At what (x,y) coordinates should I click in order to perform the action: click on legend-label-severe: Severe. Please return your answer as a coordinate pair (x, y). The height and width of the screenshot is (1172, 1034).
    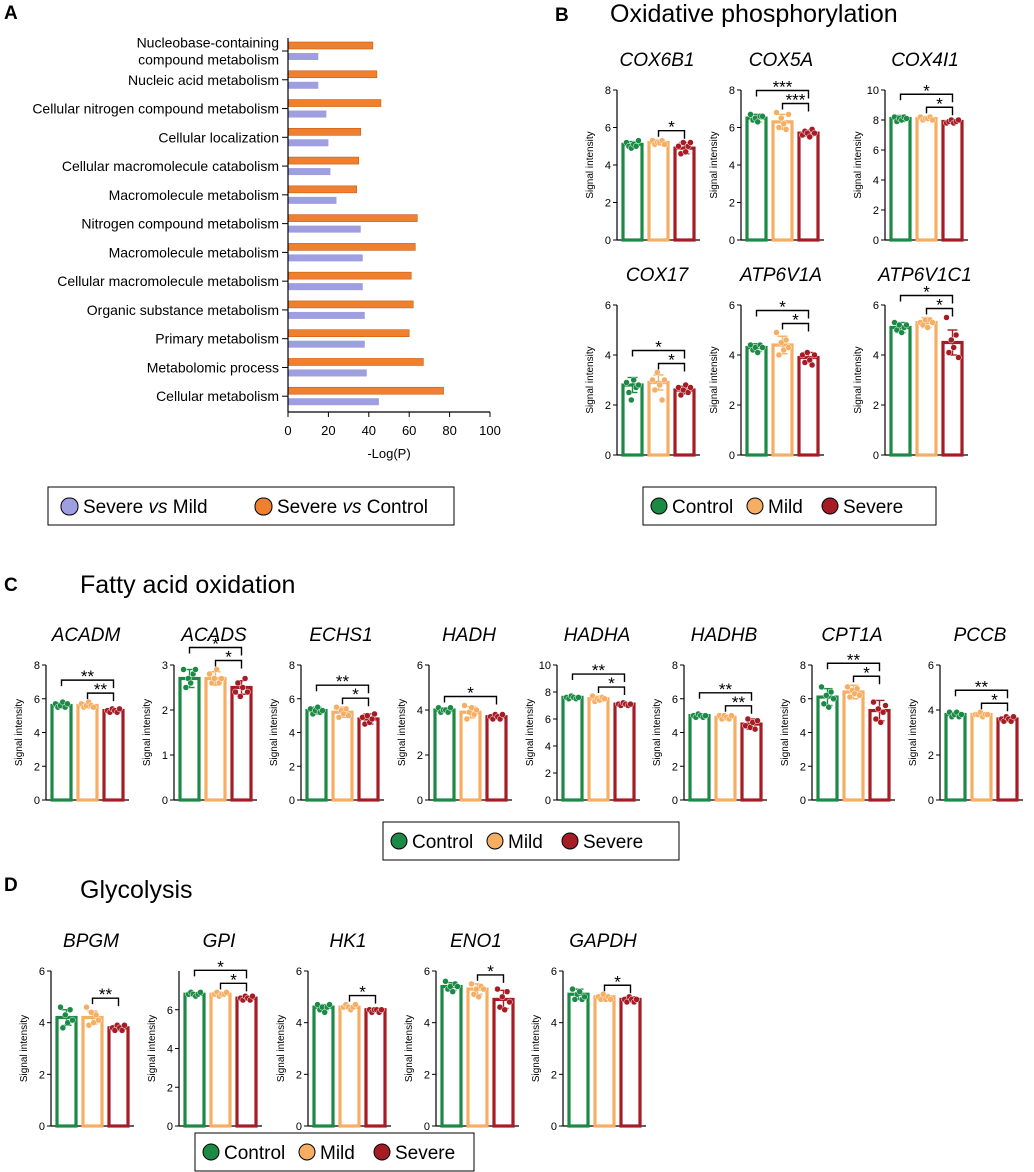
    Looking at the image, I should click on (613, 842).